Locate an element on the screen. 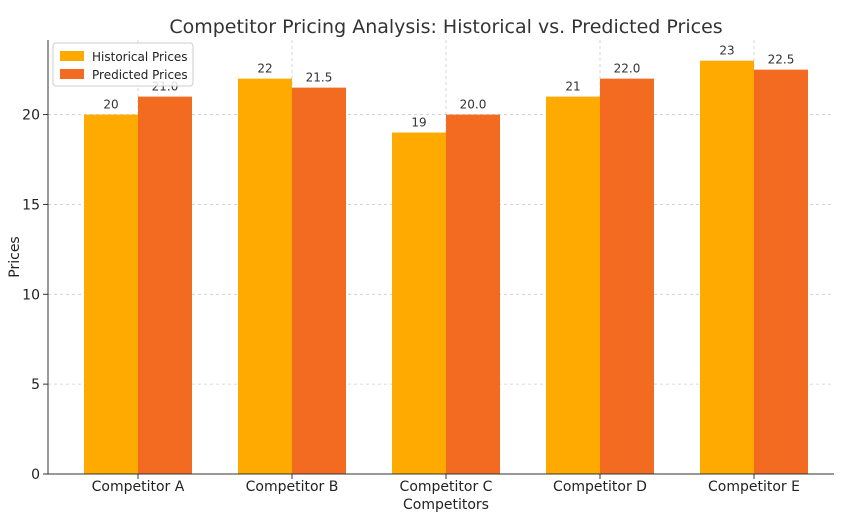 This screenshot has height=526, width=867. x-axis-label: Competitors is located at coordinates (446, 505).